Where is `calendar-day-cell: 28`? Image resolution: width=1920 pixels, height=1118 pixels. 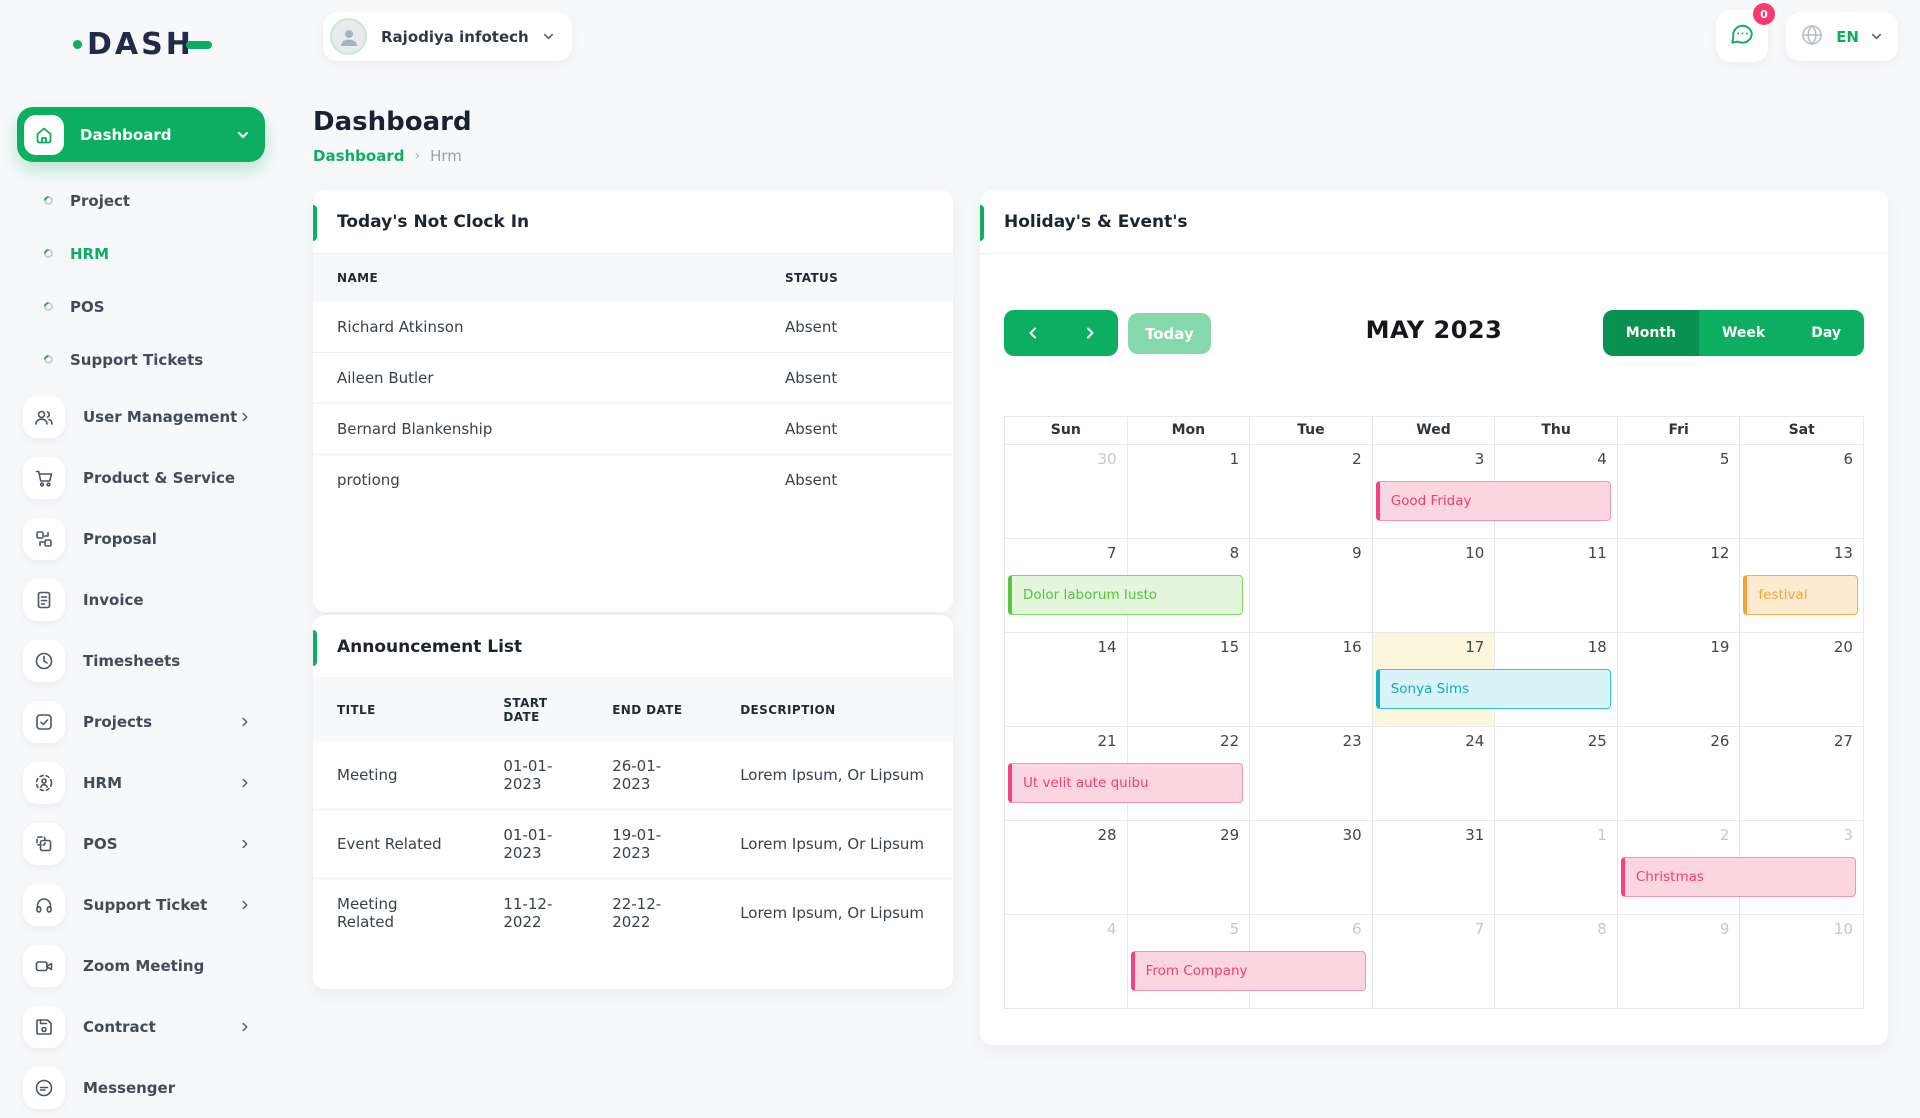 calendar-day-cell: 28 is located at coordinates (1066, 867).